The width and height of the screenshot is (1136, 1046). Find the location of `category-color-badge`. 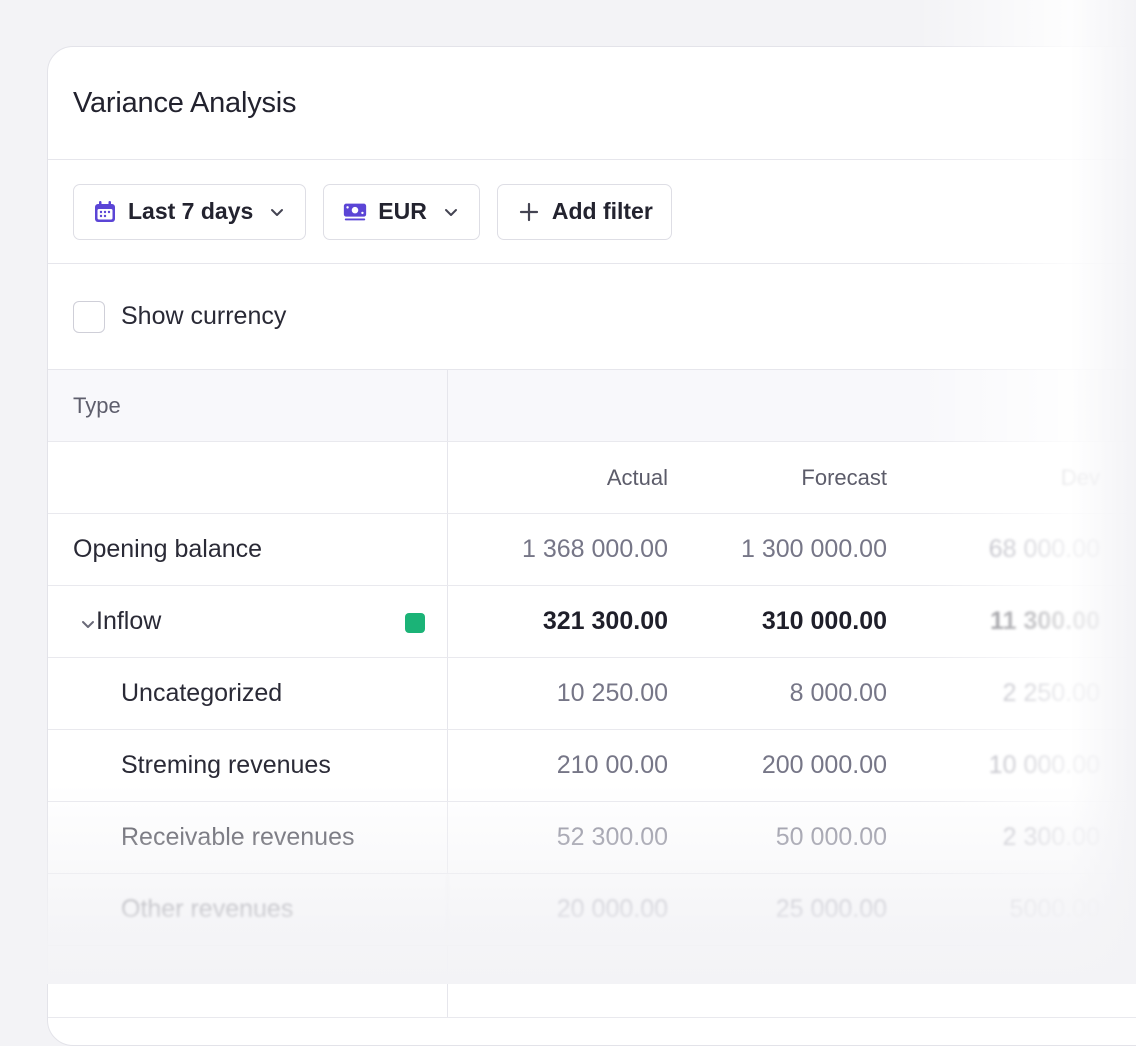

category-color-badge is located at coordinates (415, 623).